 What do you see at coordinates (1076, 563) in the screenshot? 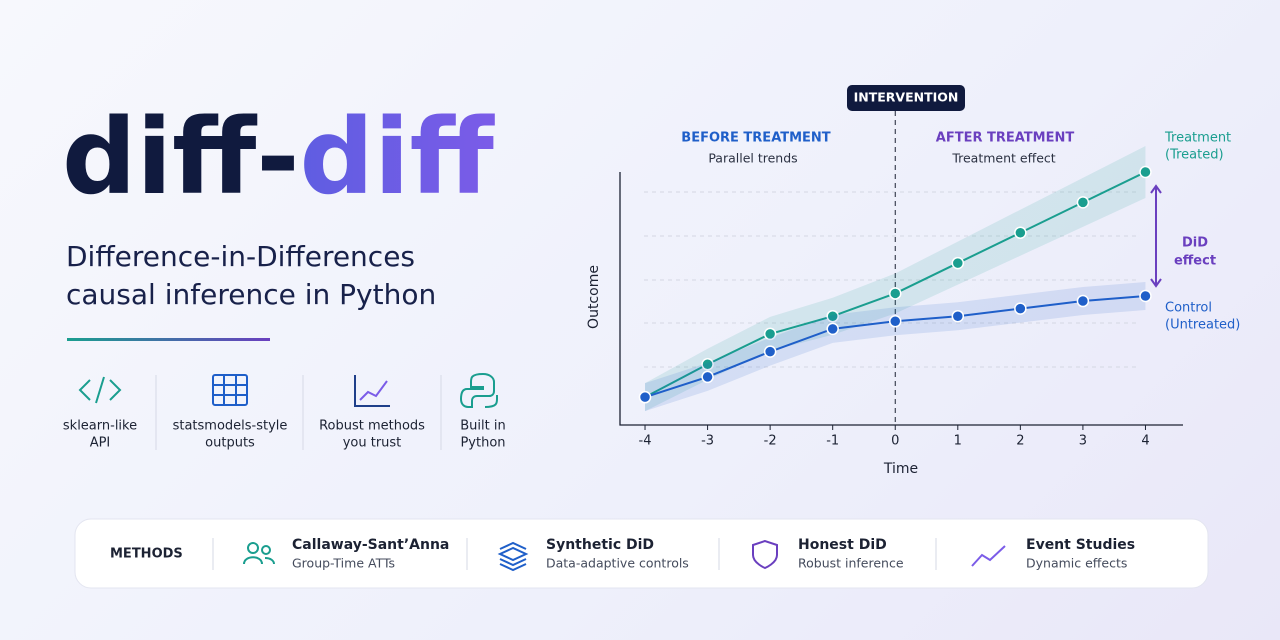
I see `method-subtitle: Dynamic effects` at bounding box center [1076, 563].